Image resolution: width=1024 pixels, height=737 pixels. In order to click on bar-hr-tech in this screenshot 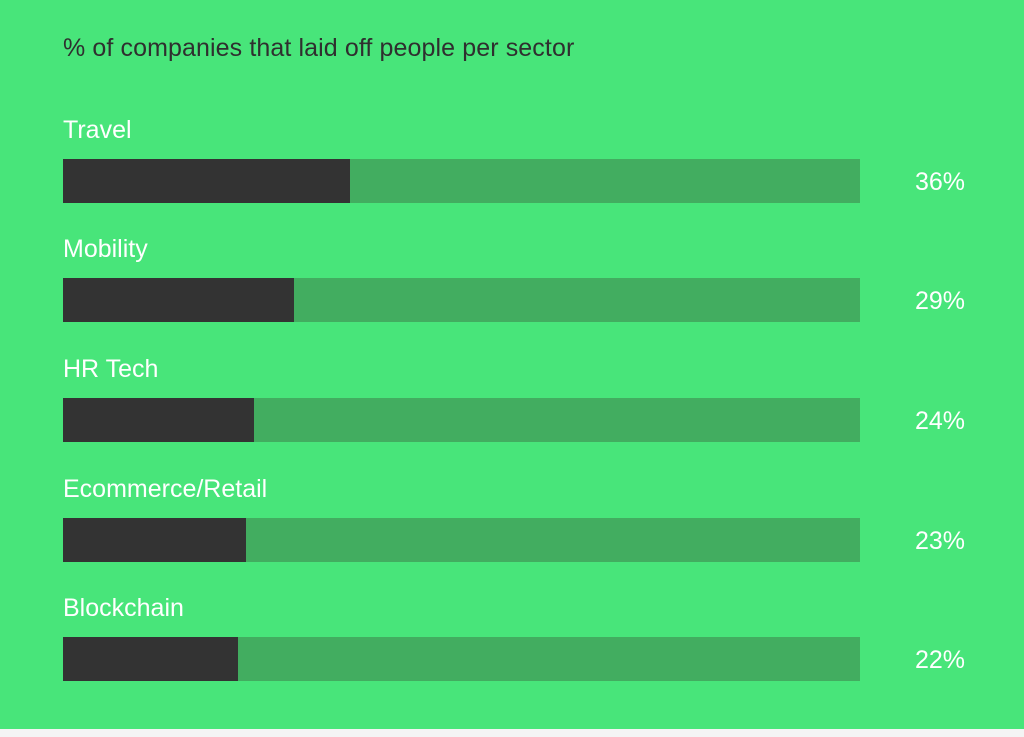, I will do `click(158, 420)`.